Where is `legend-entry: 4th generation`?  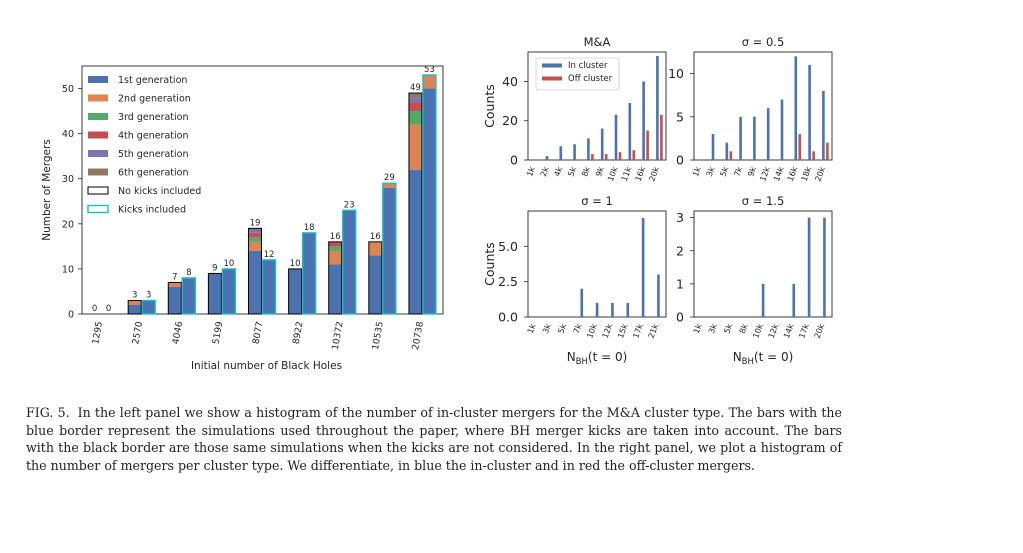 legend-entry: 4th generation is located at coordinates (153, 136).